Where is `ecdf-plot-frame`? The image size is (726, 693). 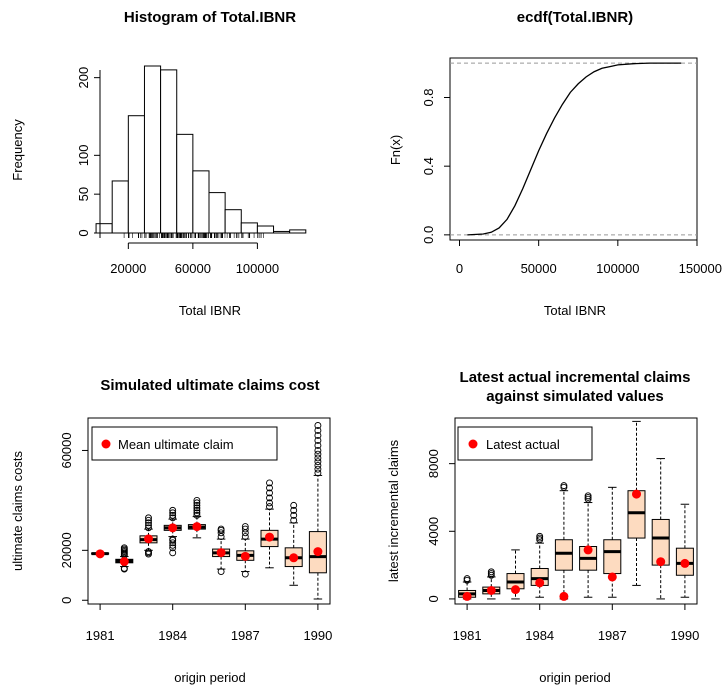
ecdf-plot-frame is located at coordinates (573, 149).